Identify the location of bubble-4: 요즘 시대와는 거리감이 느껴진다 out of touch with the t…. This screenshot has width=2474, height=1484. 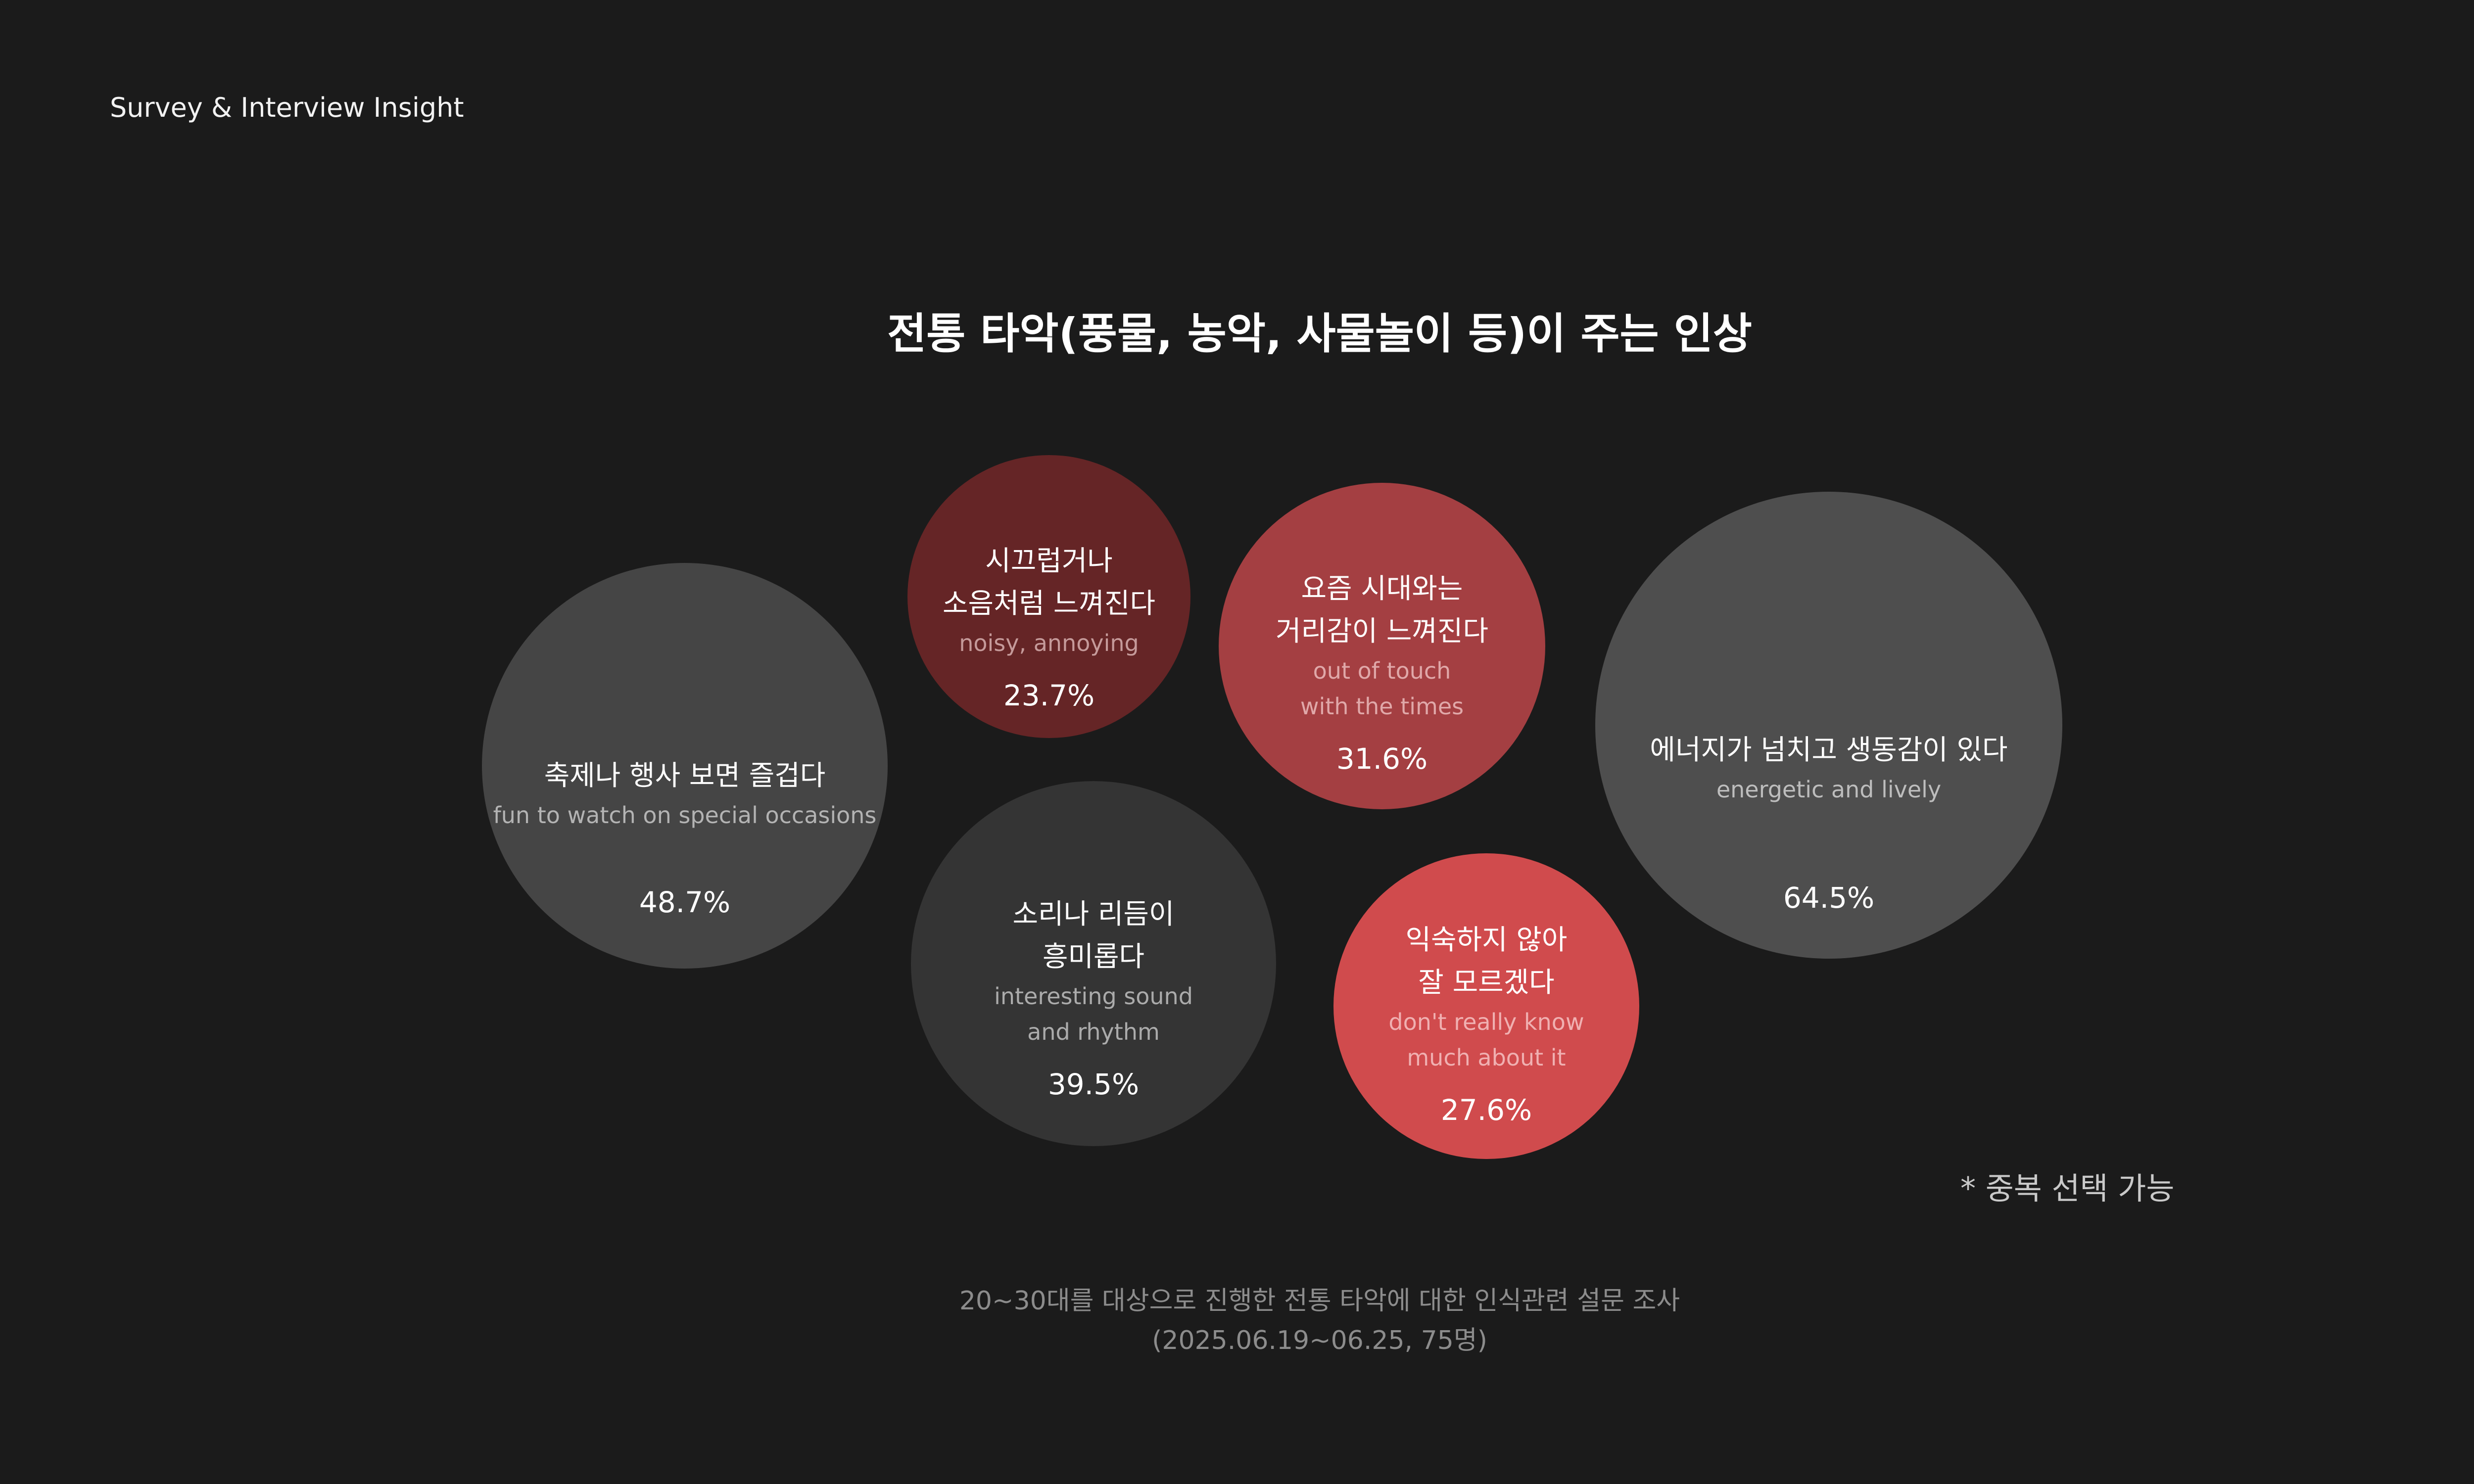
(1382, 646).